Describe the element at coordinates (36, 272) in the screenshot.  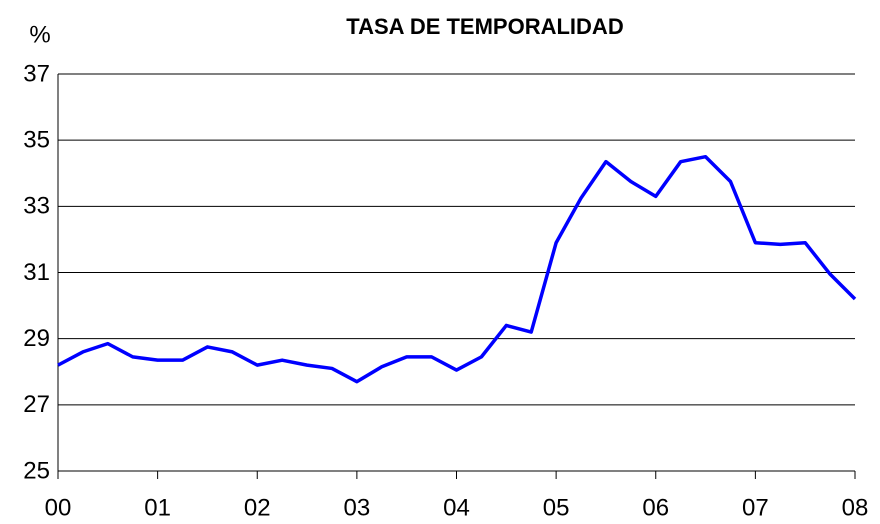
I see `y-tick-label: 31` at that location.